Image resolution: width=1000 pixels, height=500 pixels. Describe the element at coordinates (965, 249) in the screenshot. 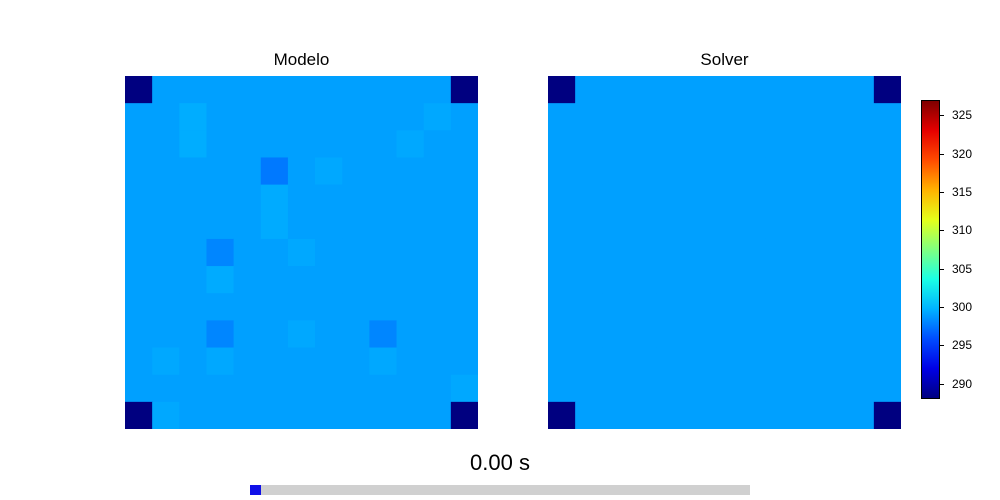

I see `colorbar-ticks: 290 295 300 305 310 315 320 325` at that location.